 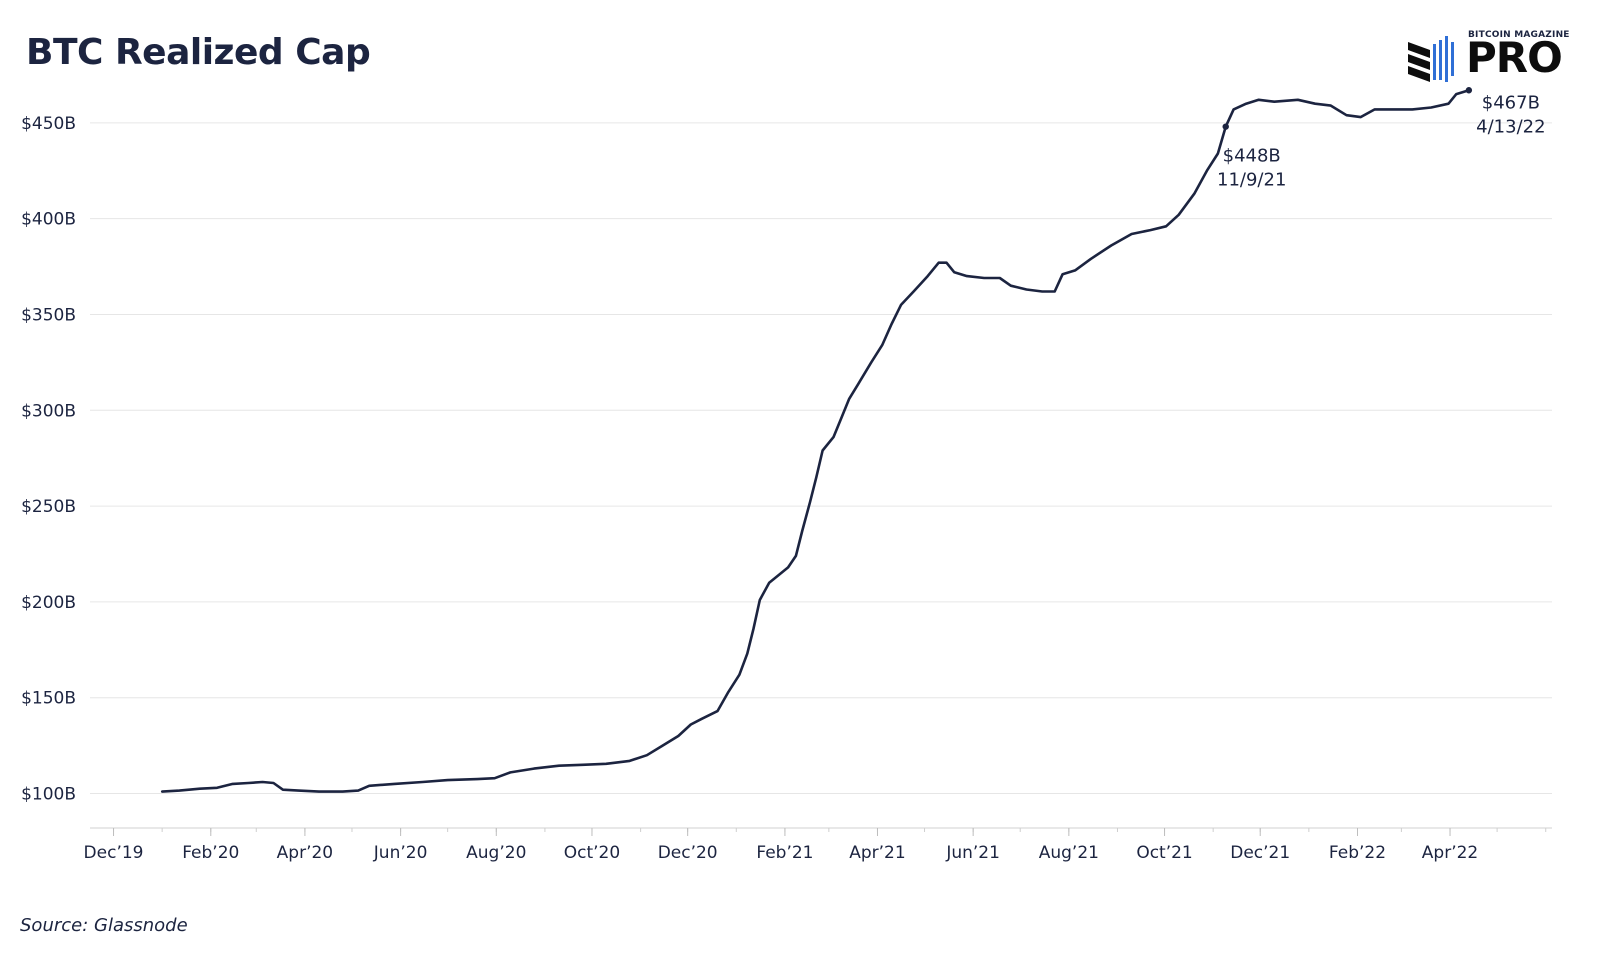 What do you see at coordinates (1069, 853) in the screenshot?
I see `x-tick-label: Aug’21` at bounding box center [1069, 853].